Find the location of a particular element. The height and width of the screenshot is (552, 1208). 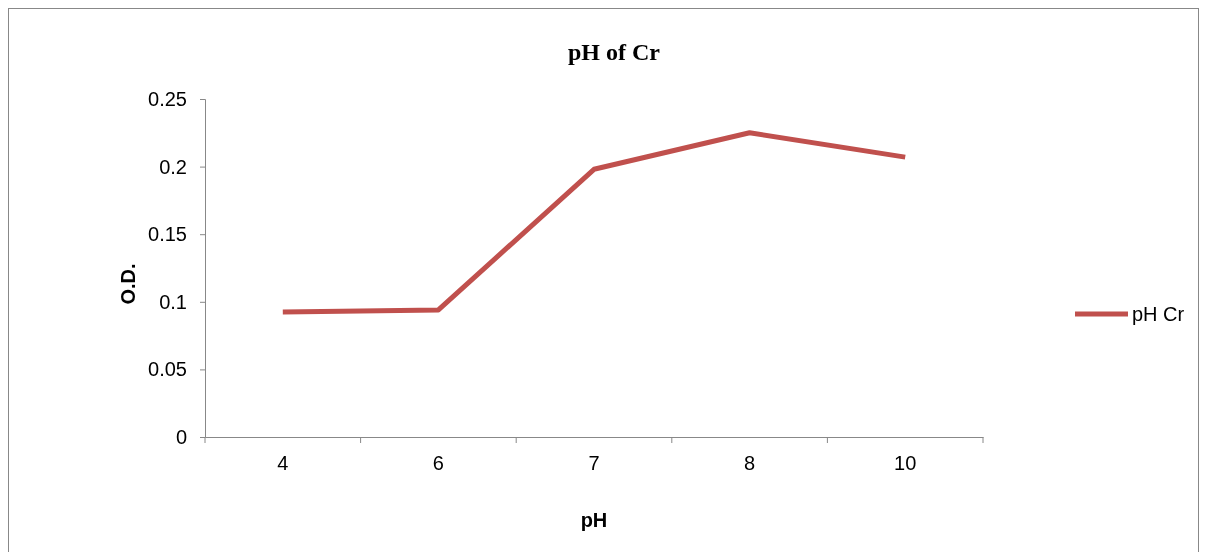

y-tick-label: 0.15 is located at coordinates (167, 234).